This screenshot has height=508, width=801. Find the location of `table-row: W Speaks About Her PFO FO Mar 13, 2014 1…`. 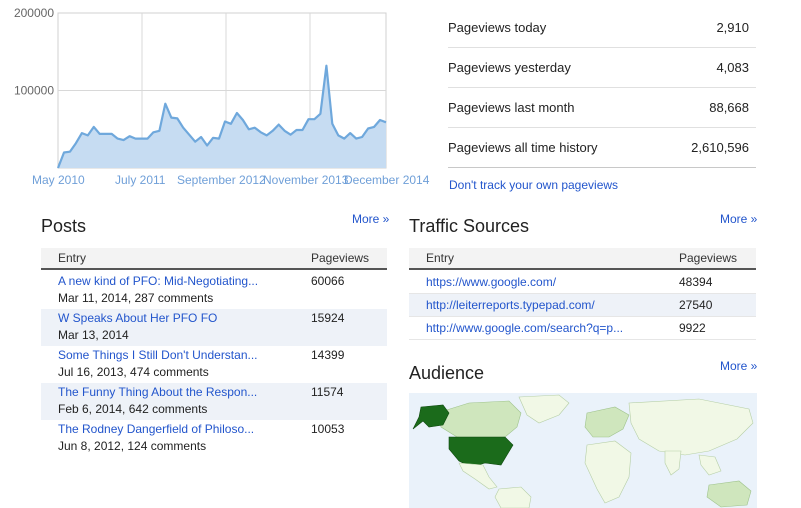

table-row: W Speaks About Her PFO FO Mar 13, 2014 1… is located at coordinates (214, 328).